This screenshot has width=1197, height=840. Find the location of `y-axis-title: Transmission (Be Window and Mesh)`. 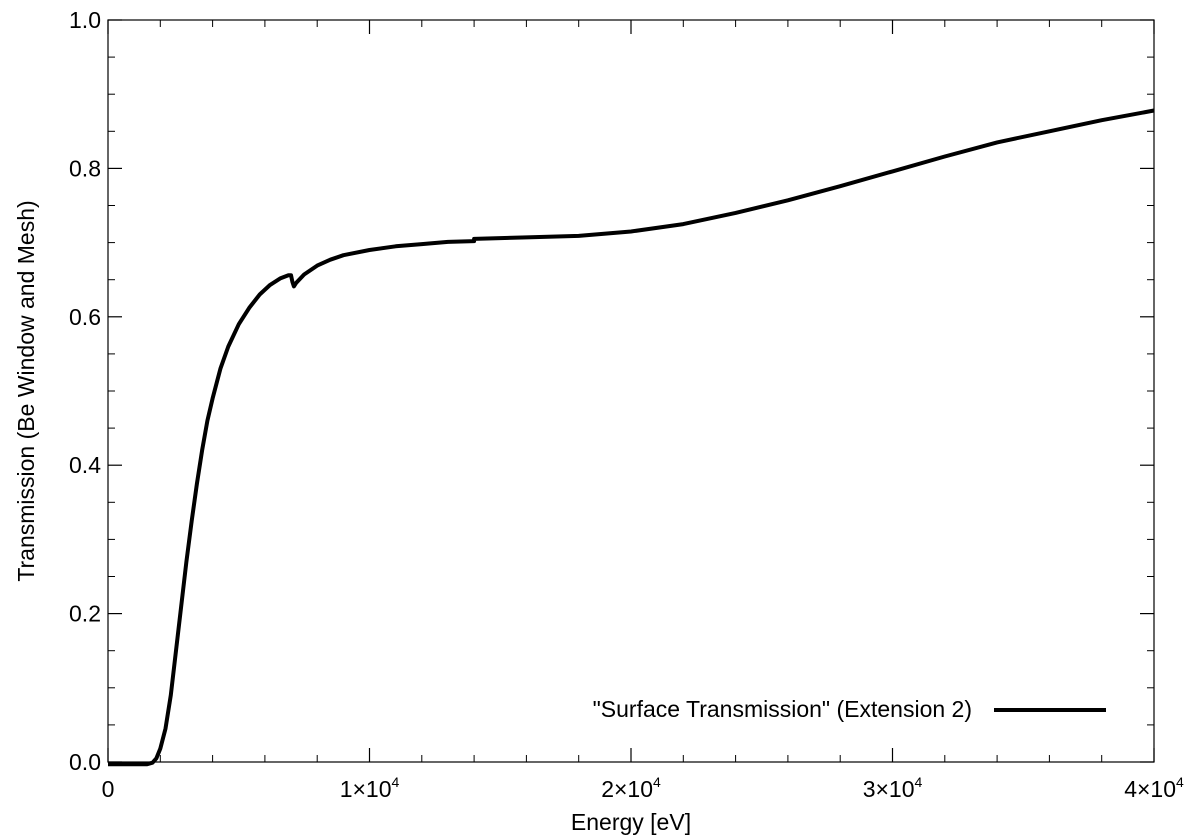

y-axis-title: Transmission (Be Window and Mesh) is located at coordinates (26, 390).